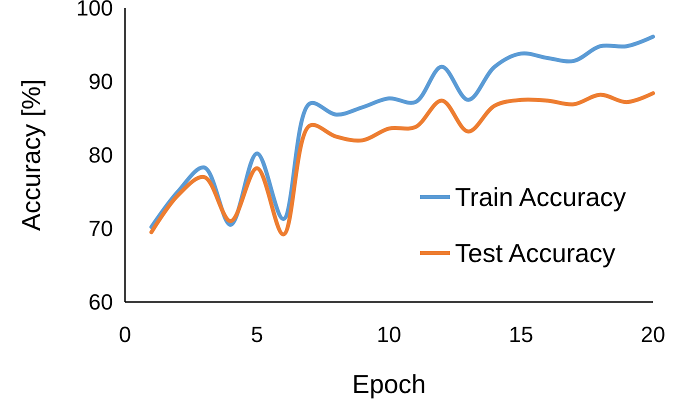 The height and width of the screenshot is (405, 673). What do you see at coordinates (31, 155) in the screenshot?
I see `y-axis-title: Accuracy [%]` at bounding box center [31, 155].